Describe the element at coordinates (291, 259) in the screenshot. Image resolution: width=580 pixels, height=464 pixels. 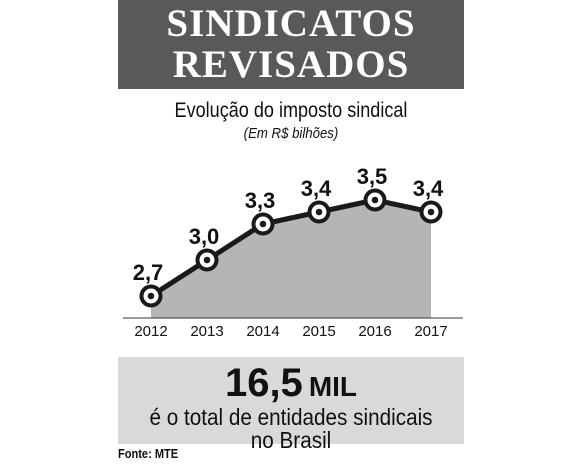
I see `area-fill` at that location.